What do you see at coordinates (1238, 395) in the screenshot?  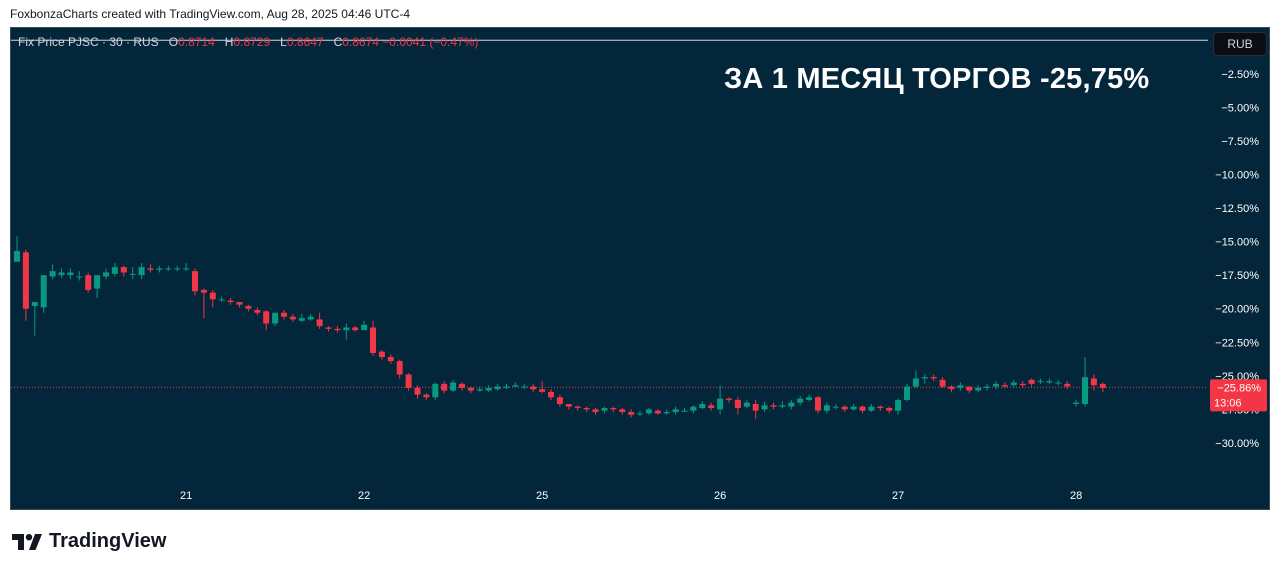 I see `price-badge-bg` at bounding box center [1238, 395].